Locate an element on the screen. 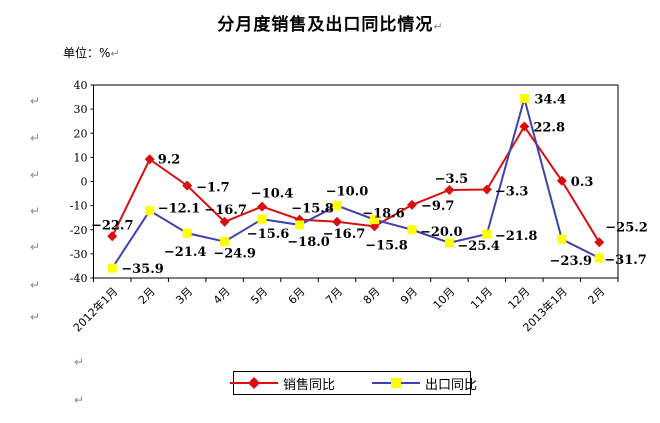  data-label: −12.1 is located at coordinates (179, 209).